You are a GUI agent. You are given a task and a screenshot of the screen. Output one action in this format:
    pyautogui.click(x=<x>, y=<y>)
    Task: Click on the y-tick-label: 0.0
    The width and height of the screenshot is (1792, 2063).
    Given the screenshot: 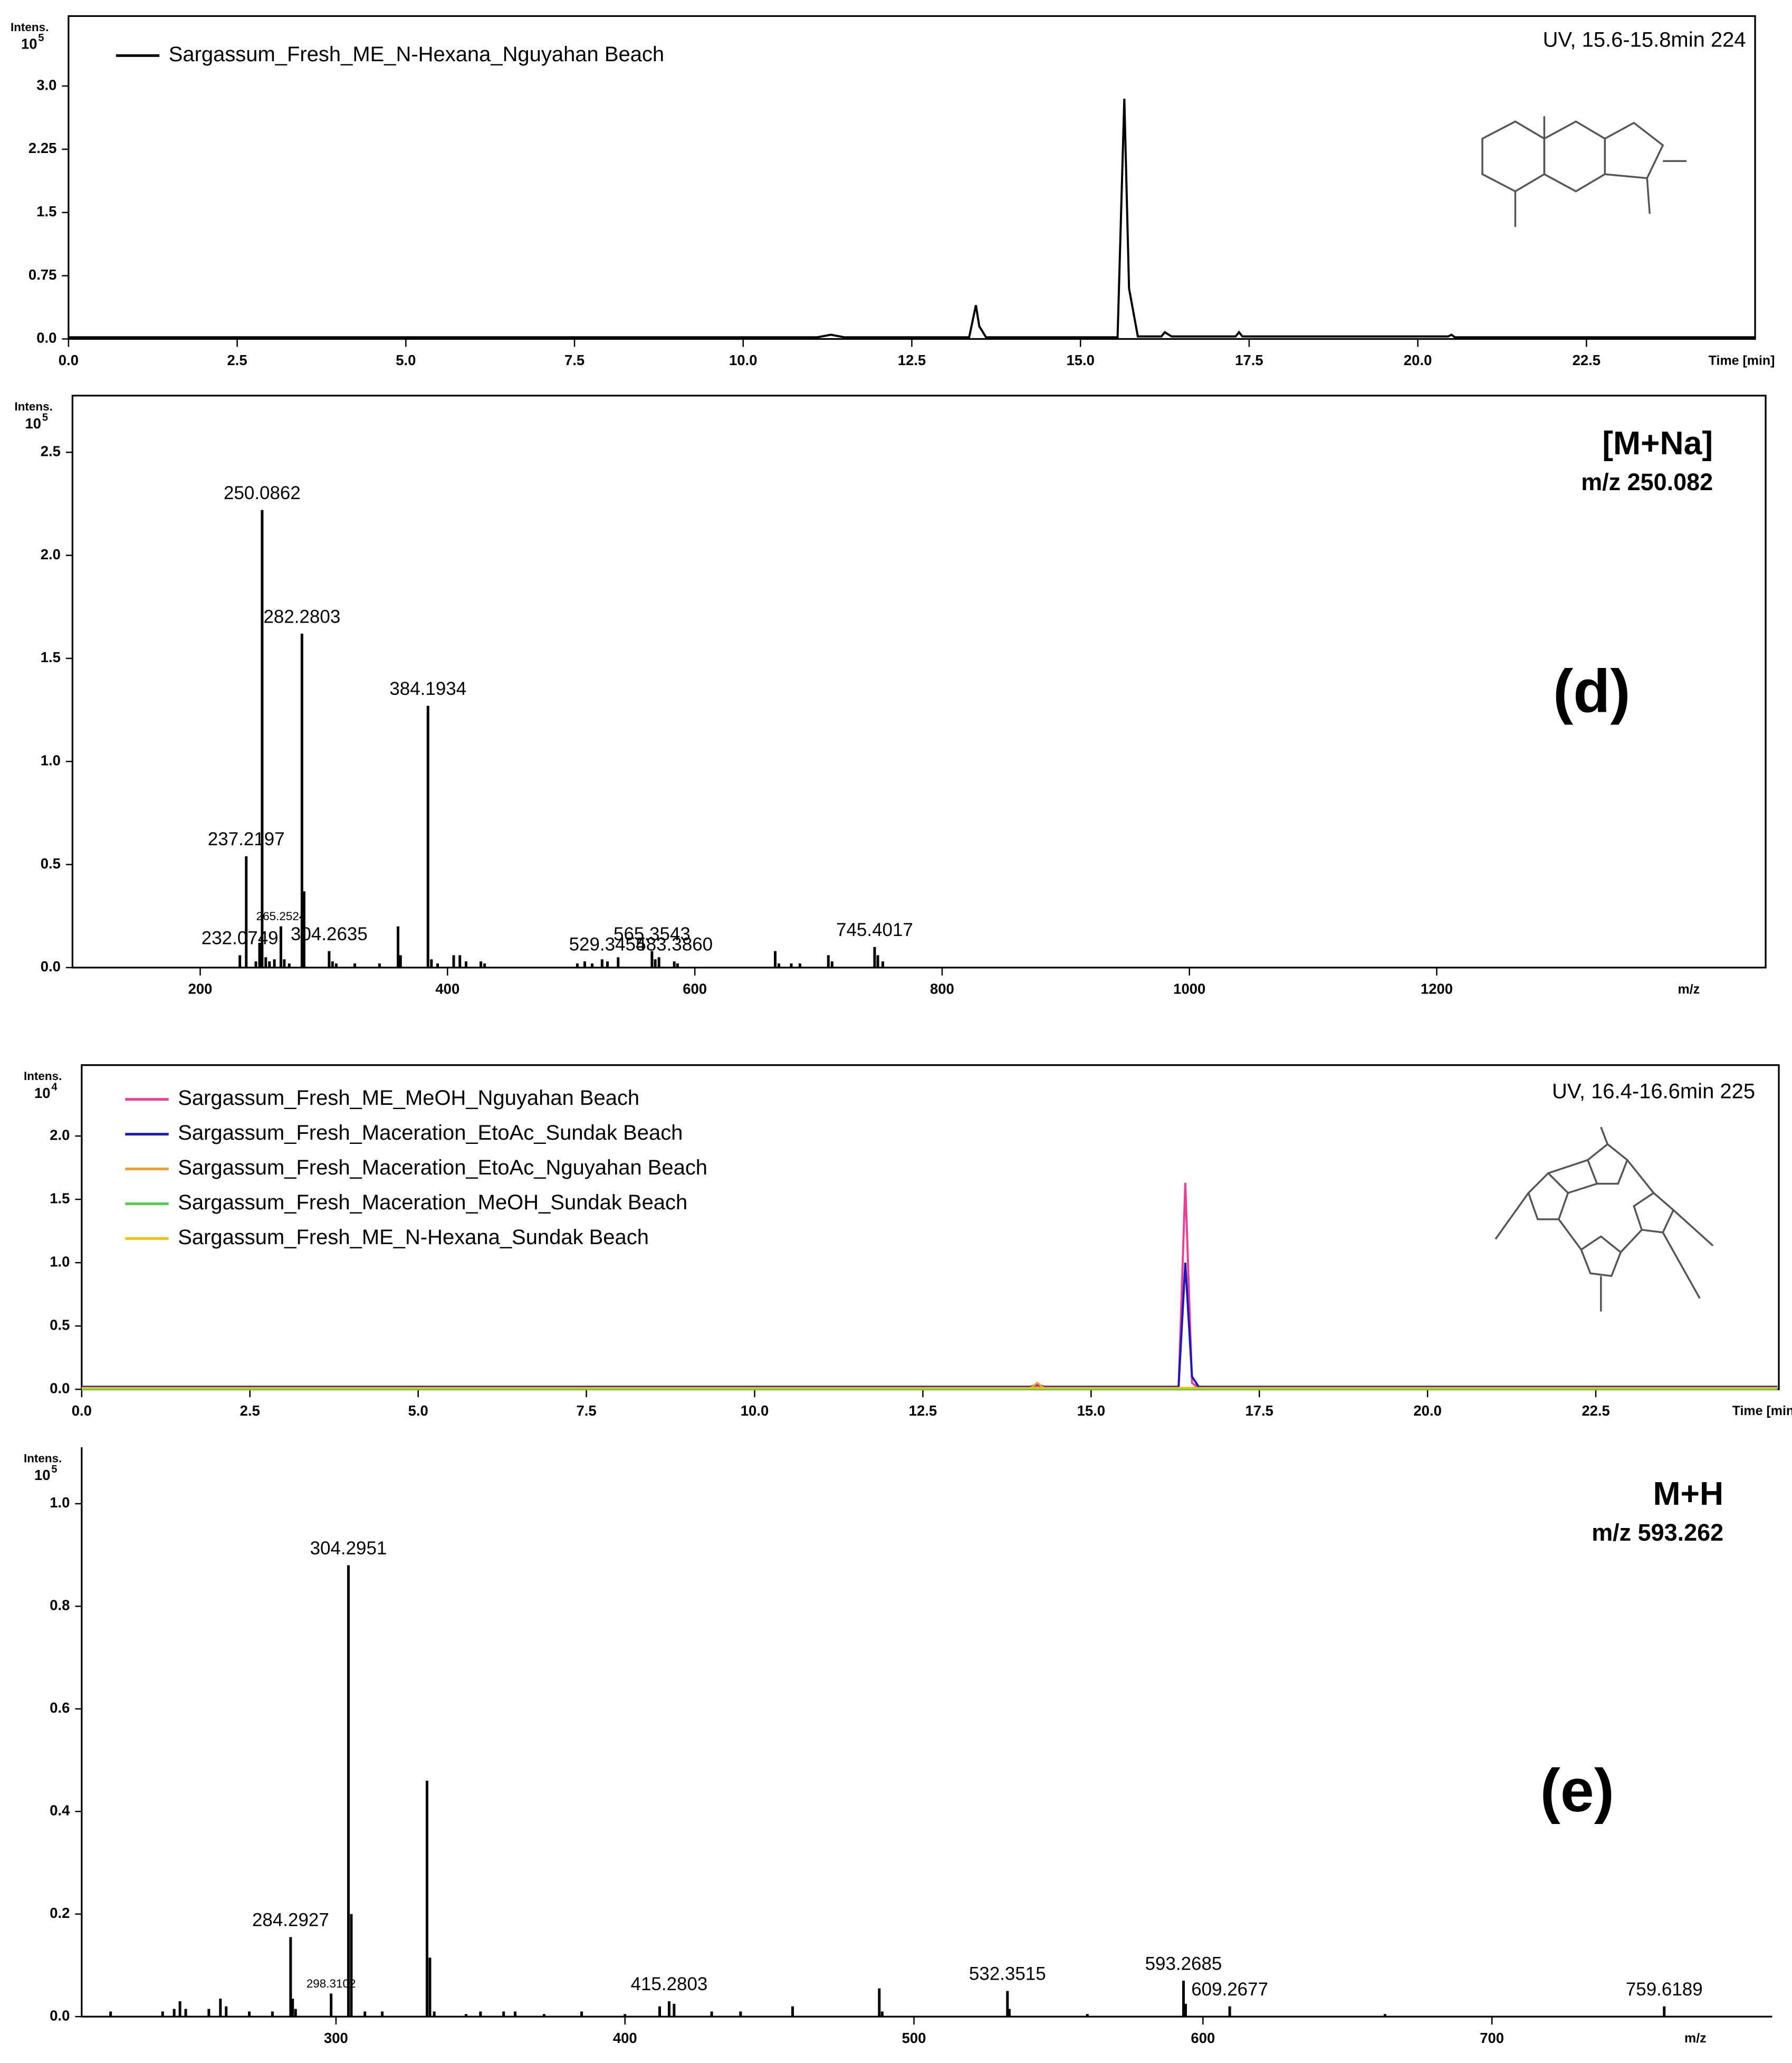 What is the action you would take?
    pyautogui.click(x=46, y=338)
    